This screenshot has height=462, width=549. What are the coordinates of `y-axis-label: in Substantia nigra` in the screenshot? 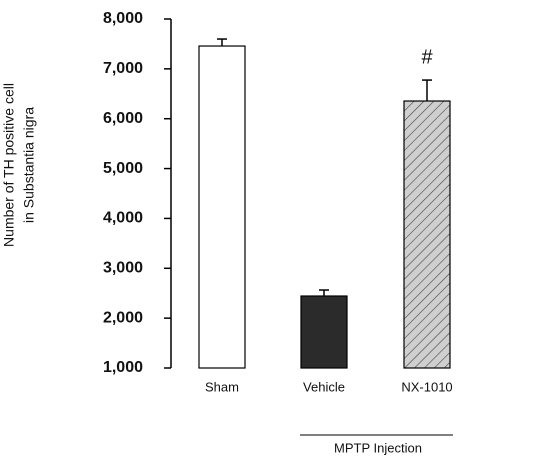 It's located at (29, 165).